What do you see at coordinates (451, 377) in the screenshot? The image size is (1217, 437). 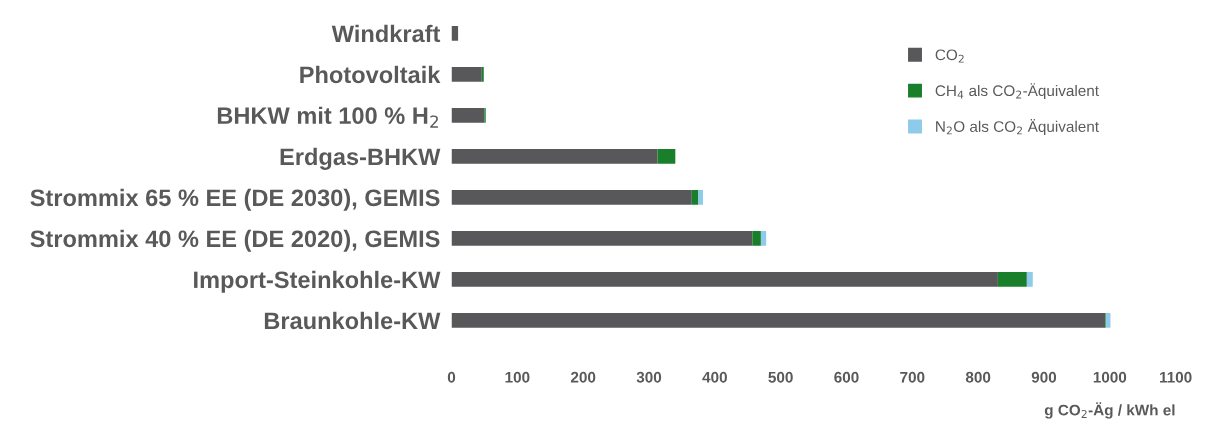 I see `x-tick-label: 0` at bounding box center [451, 377].